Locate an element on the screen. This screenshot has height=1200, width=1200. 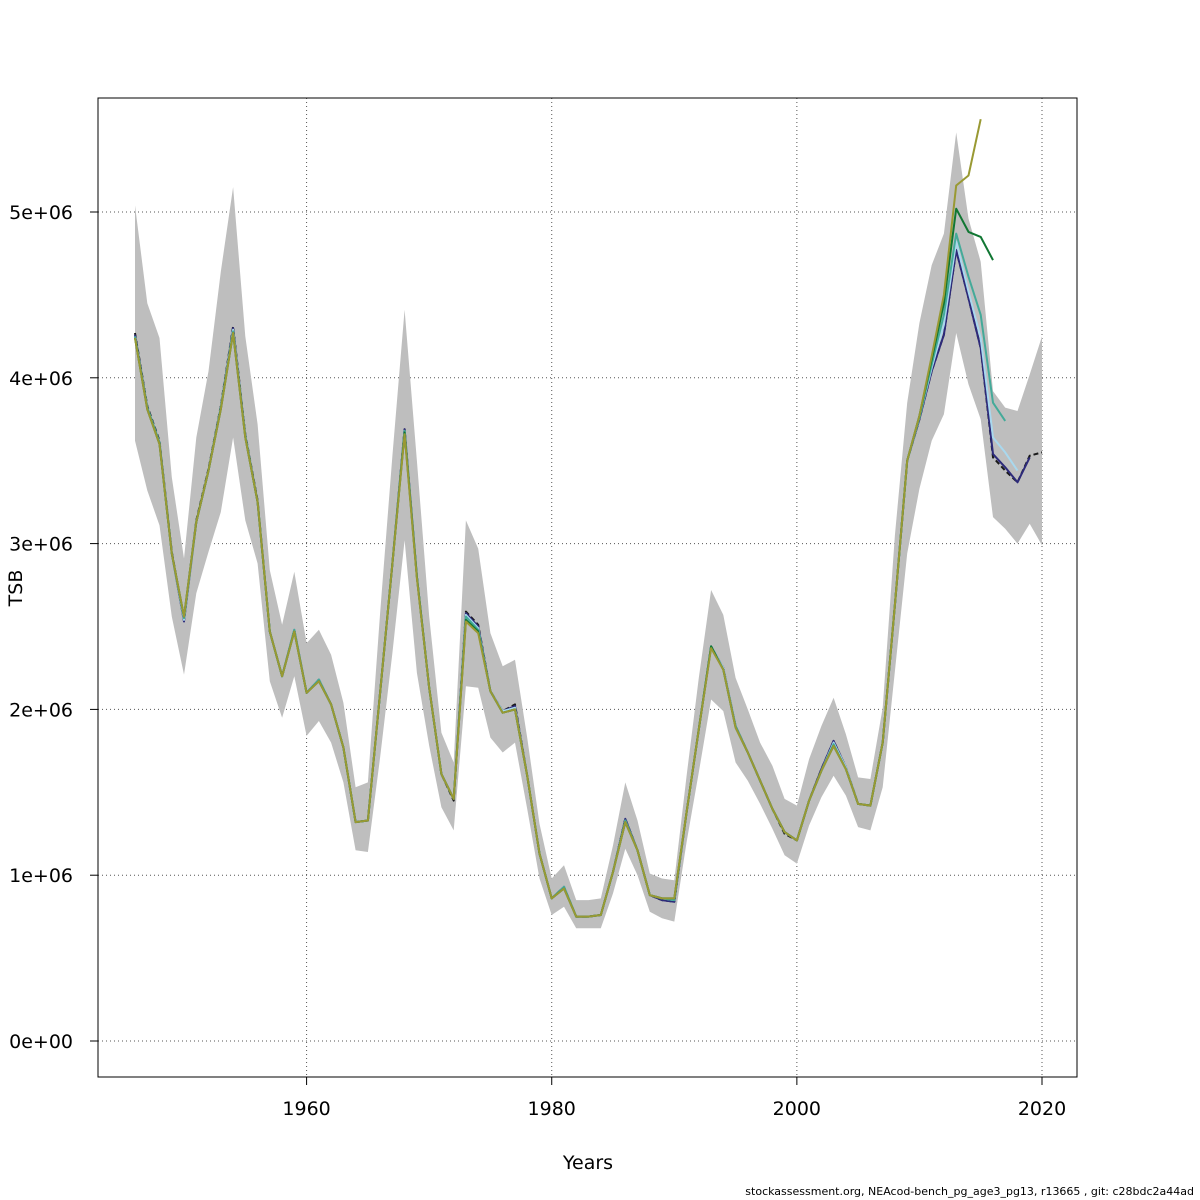
x-tick-label-2020: 2020 is located at coordinates (1042, 1109).